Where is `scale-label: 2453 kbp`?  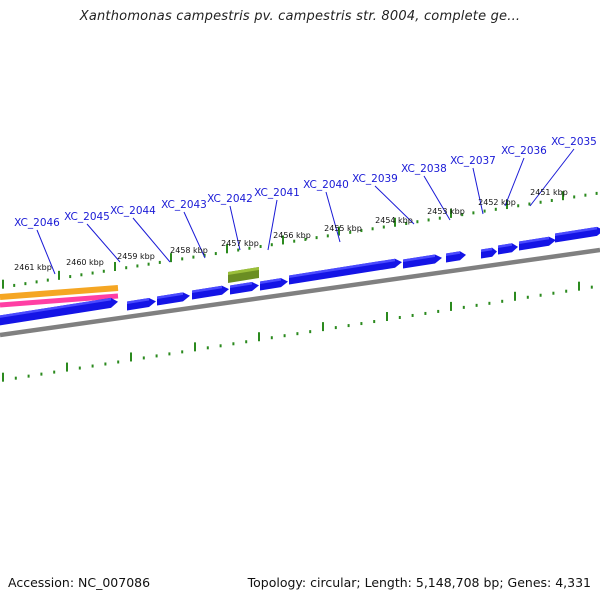
scale-label: 2453 kbp is located at coordinates (446, 211).